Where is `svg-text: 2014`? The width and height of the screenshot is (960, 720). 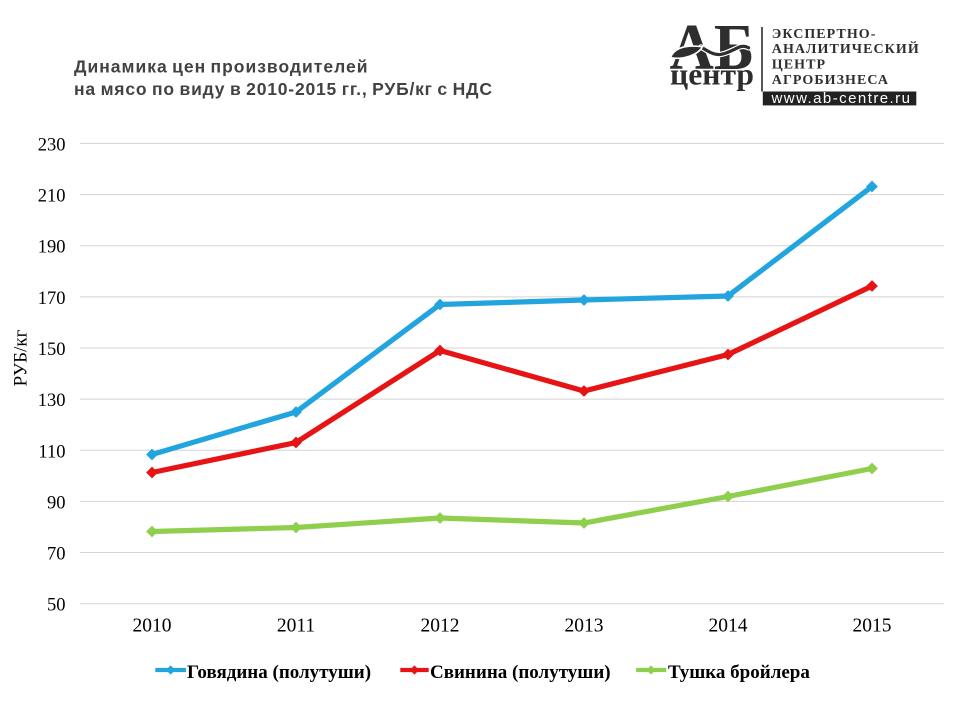 svg-text: 2014 is located at coordinates (728, 626).